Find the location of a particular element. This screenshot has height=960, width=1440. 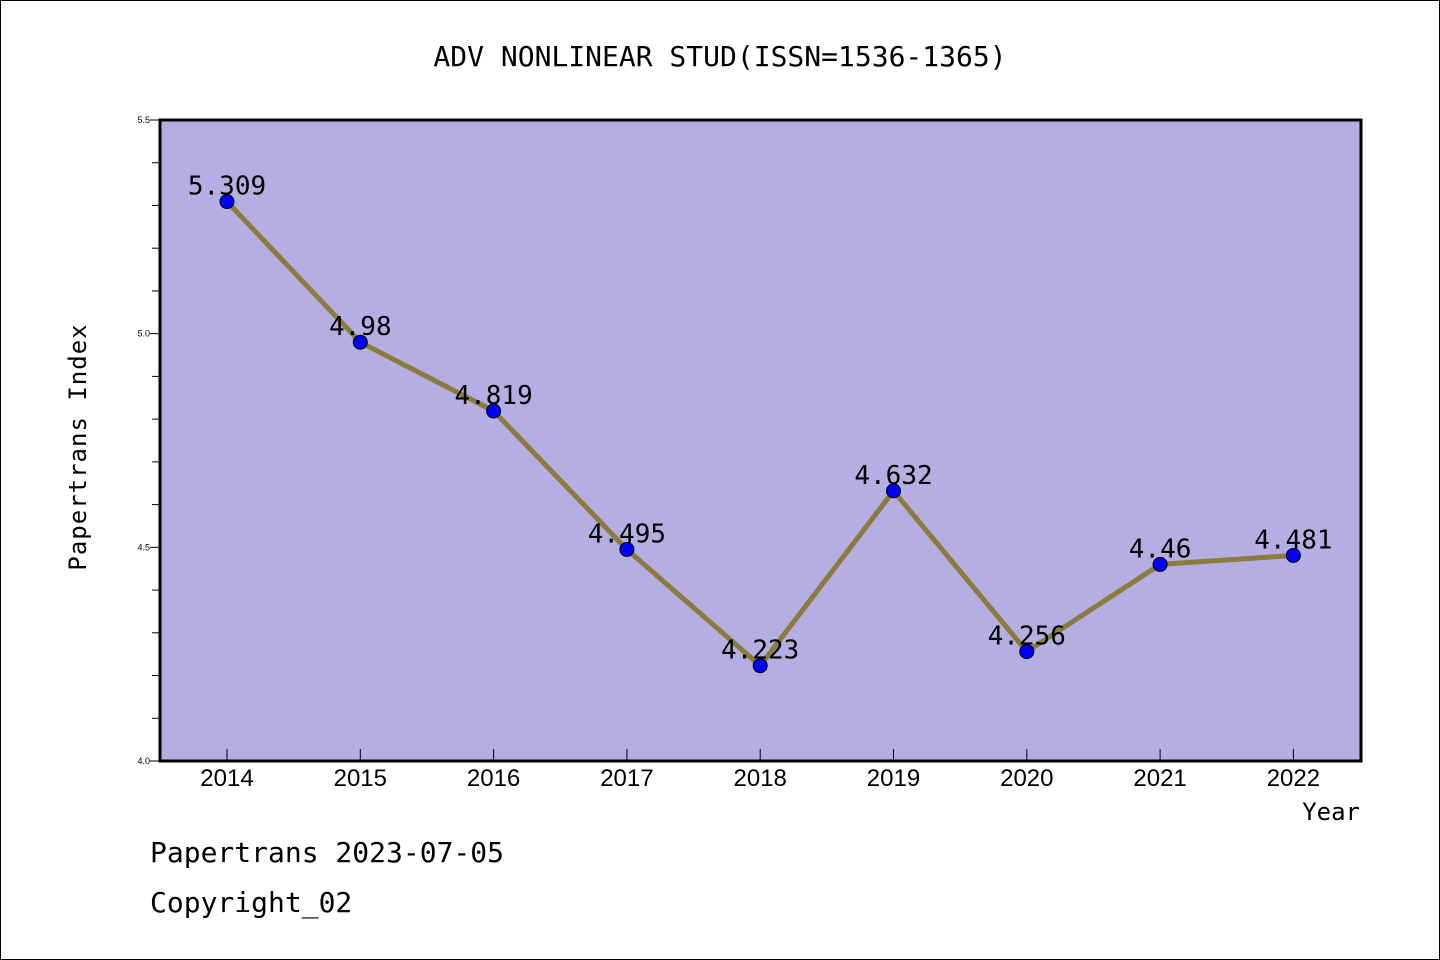

data-label: 4.256 is located at coordinates (1027, 637).